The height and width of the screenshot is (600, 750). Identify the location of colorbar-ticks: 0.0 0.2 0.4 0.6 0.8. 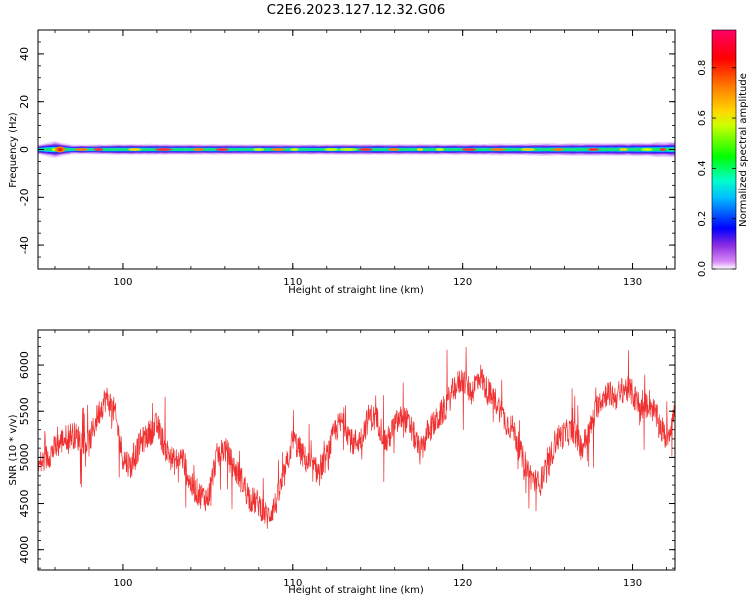
(716, 168).